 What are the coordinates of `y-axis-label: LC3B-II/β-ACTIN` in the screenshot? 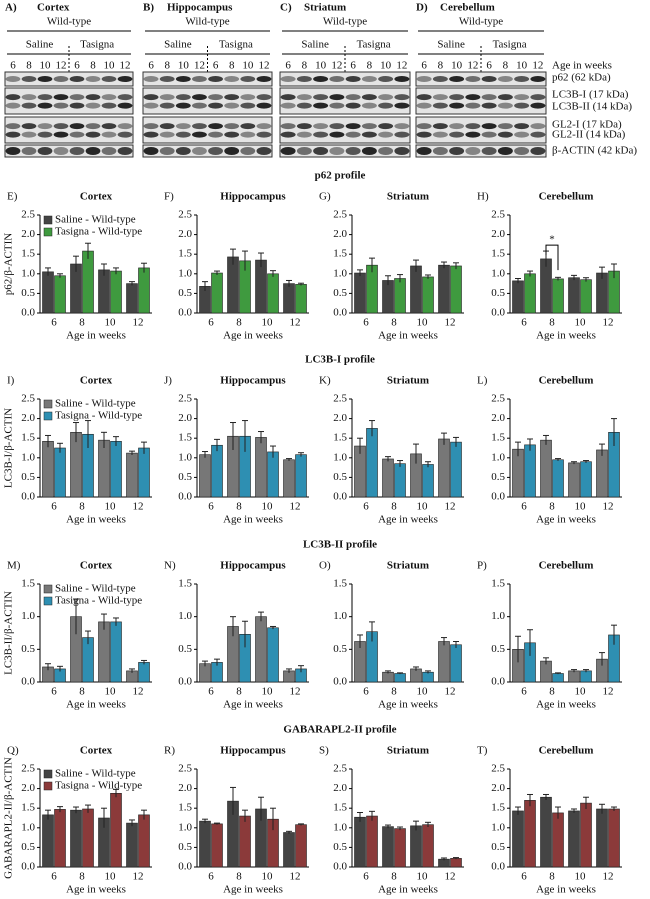 It's located at (9, 633).